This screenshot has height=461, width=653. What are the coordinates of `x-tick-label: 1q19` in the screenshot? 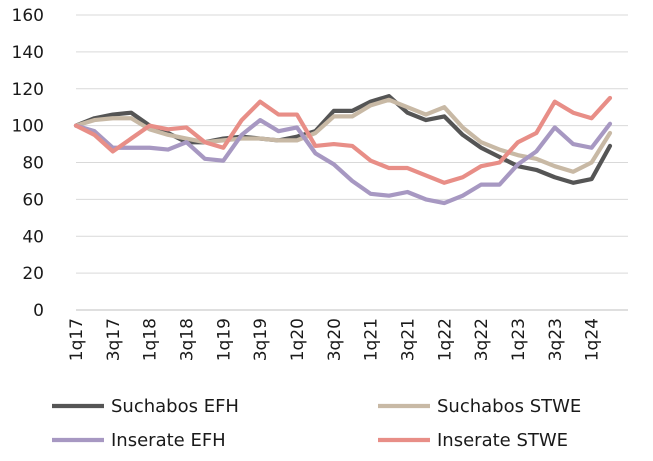 It's located at (224, 339).